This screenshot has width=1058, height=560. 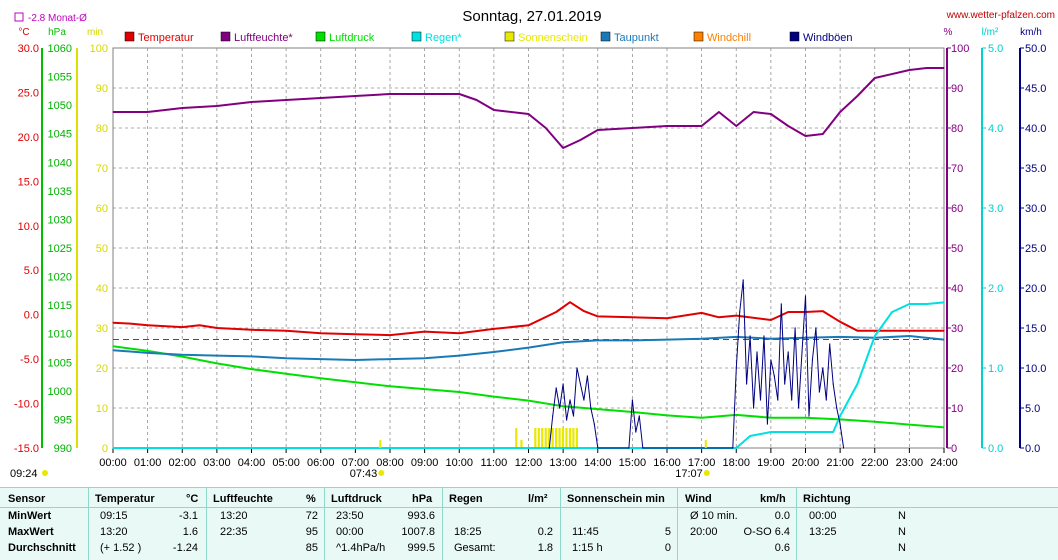 I want to click on x-tick: 03:00, so click(x=217, y=463).